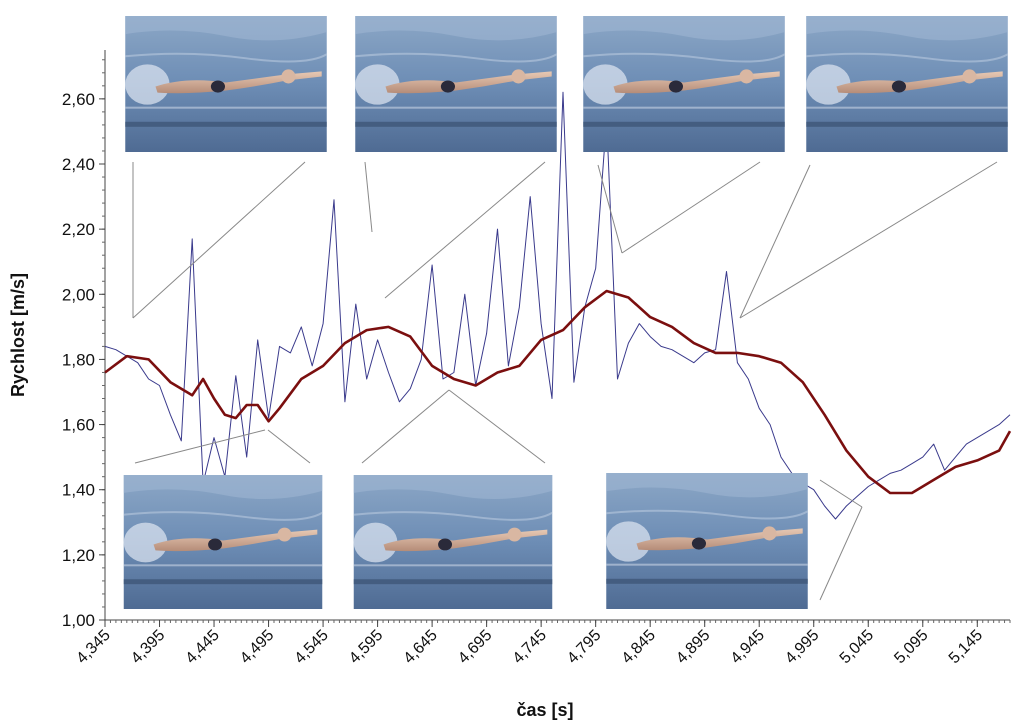 The image size is (1024, 724). Describe the element at coordinates (748, 647) in the screenshot. I see `x-tick-label: 4,945` at that location.